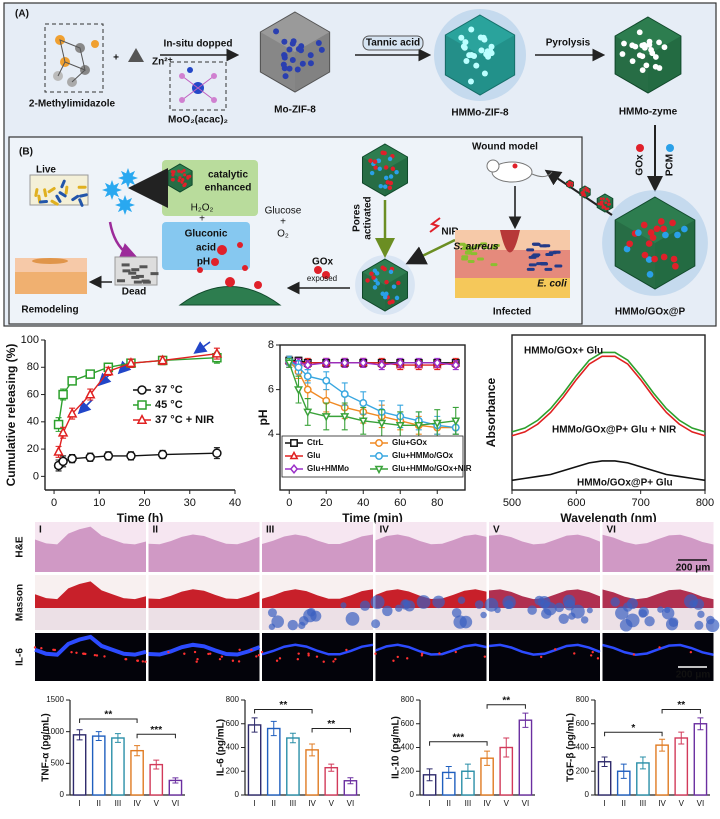 Image resolution: width=720 pixels, height=819 pixels. I want to click on x-tick-label: V, so click(682, 803).